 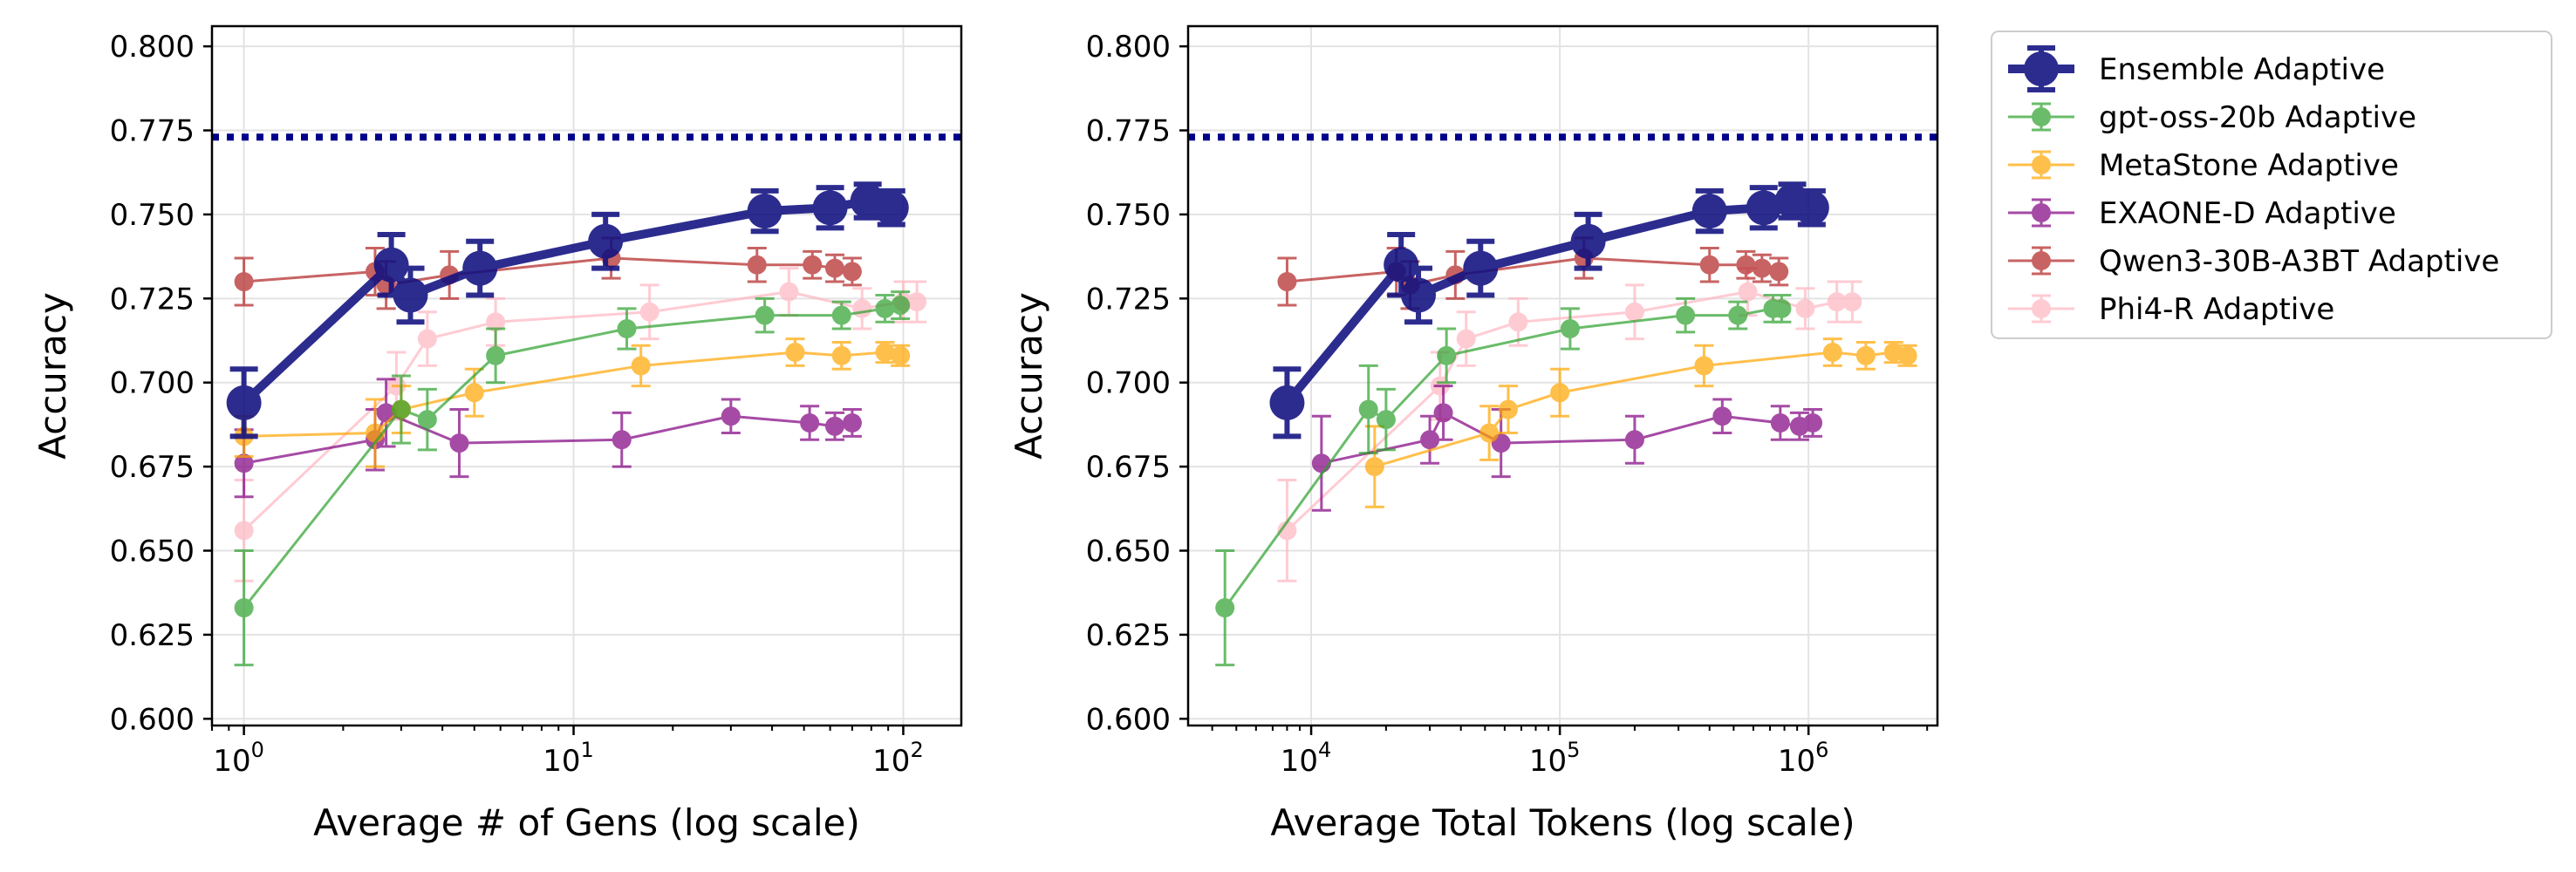 What do you see at coordinates (1549, 310) in the screenshot?
I see `series-ensemble-adaptive` at bounding box center [1549, 310].